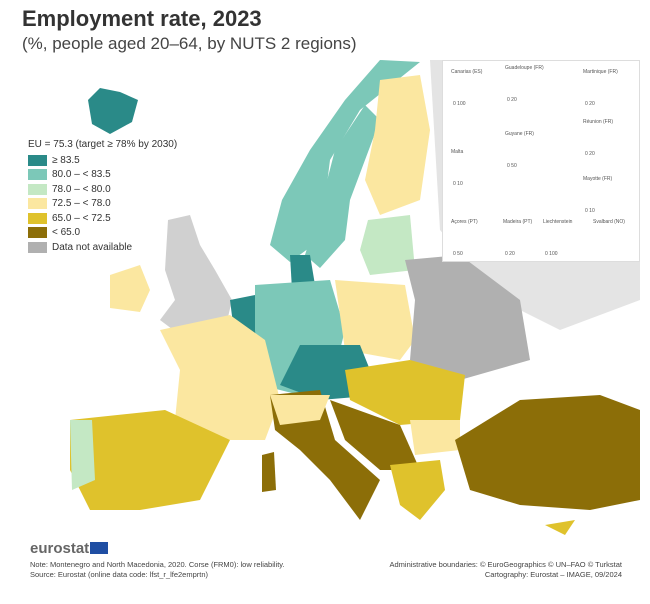 The height and width of the screenshot is (604, 650). What do you see at coordinates (457, 152) in the screenshot?
I see `inset-label: Malta` at bounding box center [457, 152].